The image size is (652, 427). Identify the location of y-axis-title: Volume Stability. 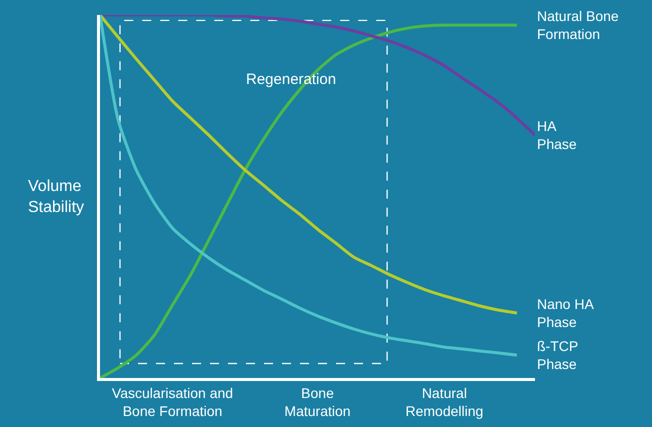
(56, 197).